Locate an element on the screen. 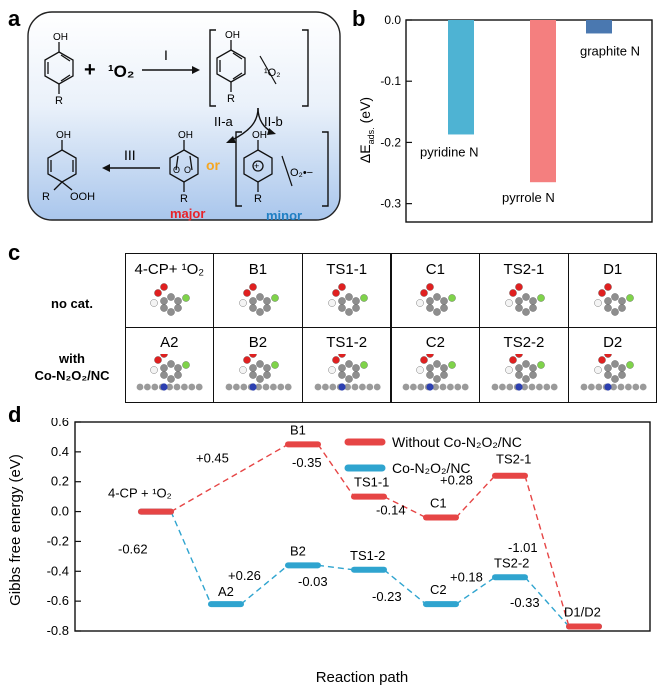 The image size is (661, 691). step-label-2a: II-a is located at coordinates (224, 121).